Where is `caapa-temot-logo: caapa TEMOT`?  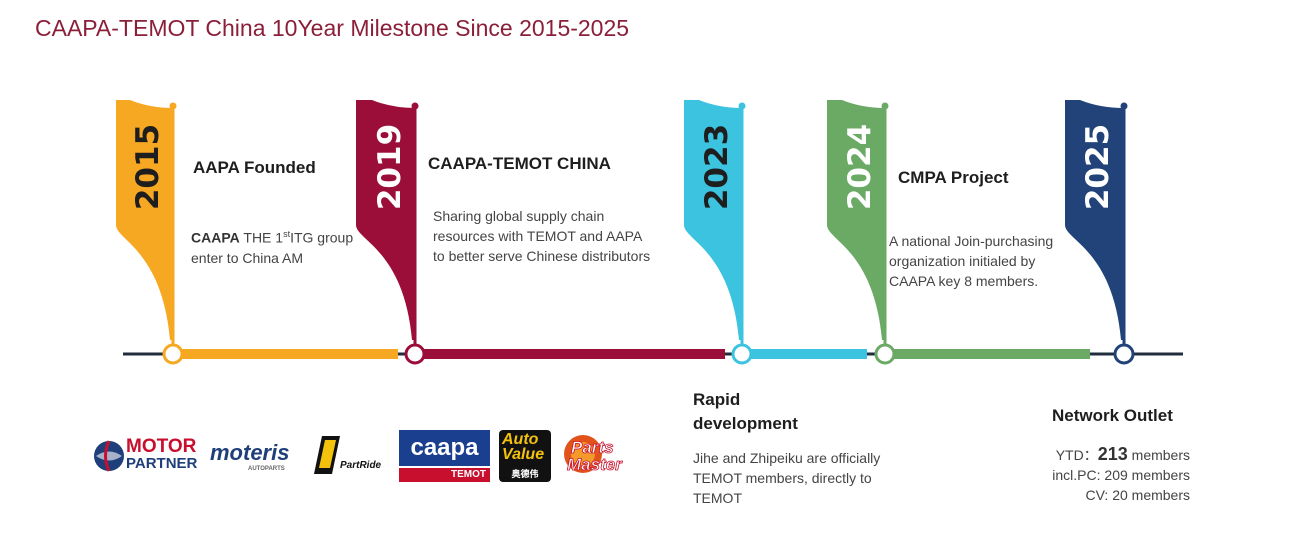
caapa-temot-logo: caapa TEMOT is located at coordinates (444, 456).